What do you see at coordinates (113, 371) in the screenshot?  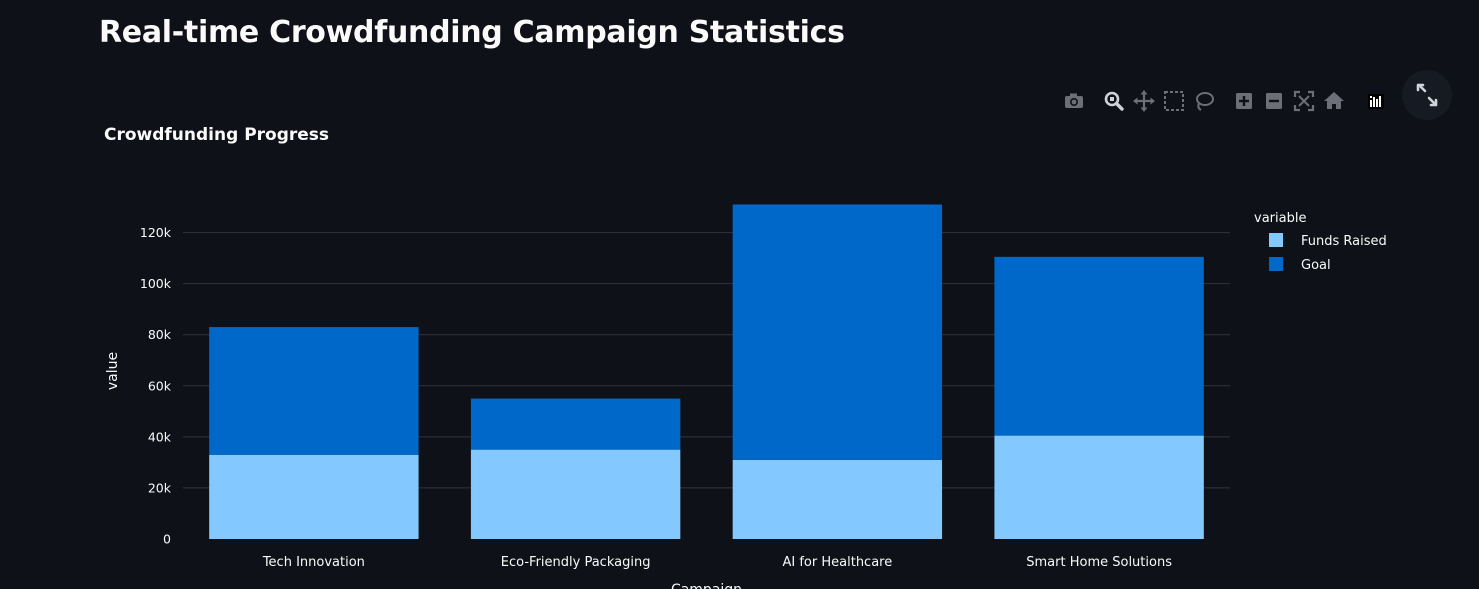 I see `y-axis-title: value` at bounding box center [113, 371].